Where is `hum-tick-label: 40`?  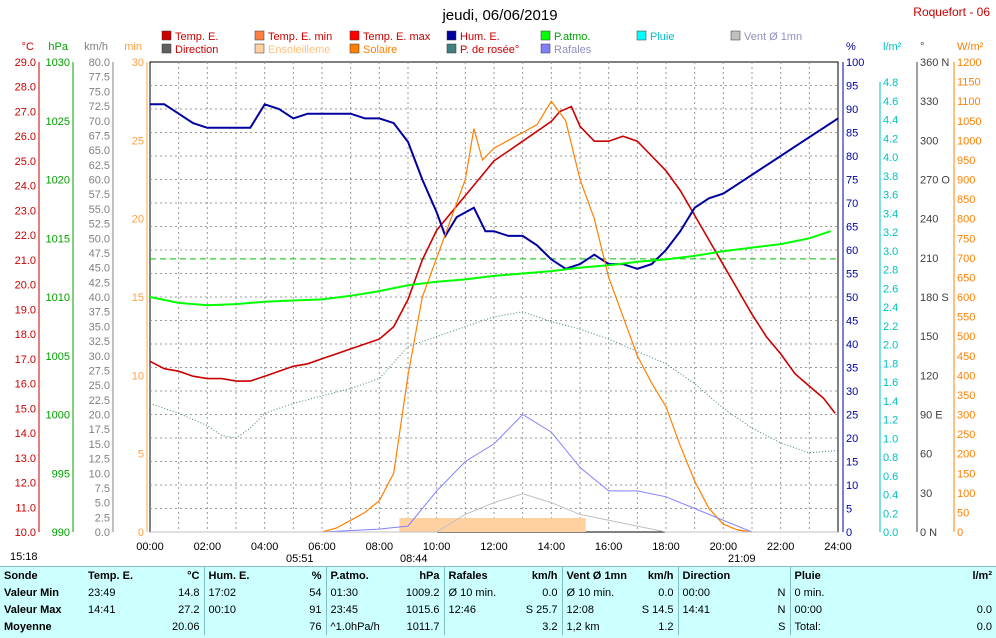 hum-tick-label: 40 is located at coordinates (852, 345).